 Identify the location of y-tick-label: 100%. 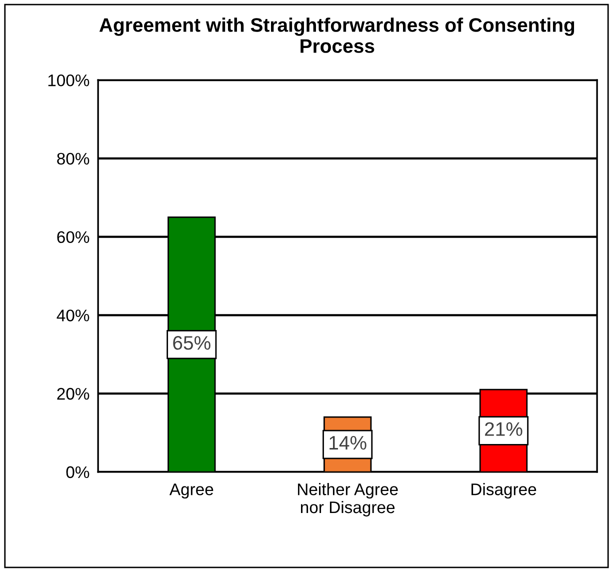
(69, 80).